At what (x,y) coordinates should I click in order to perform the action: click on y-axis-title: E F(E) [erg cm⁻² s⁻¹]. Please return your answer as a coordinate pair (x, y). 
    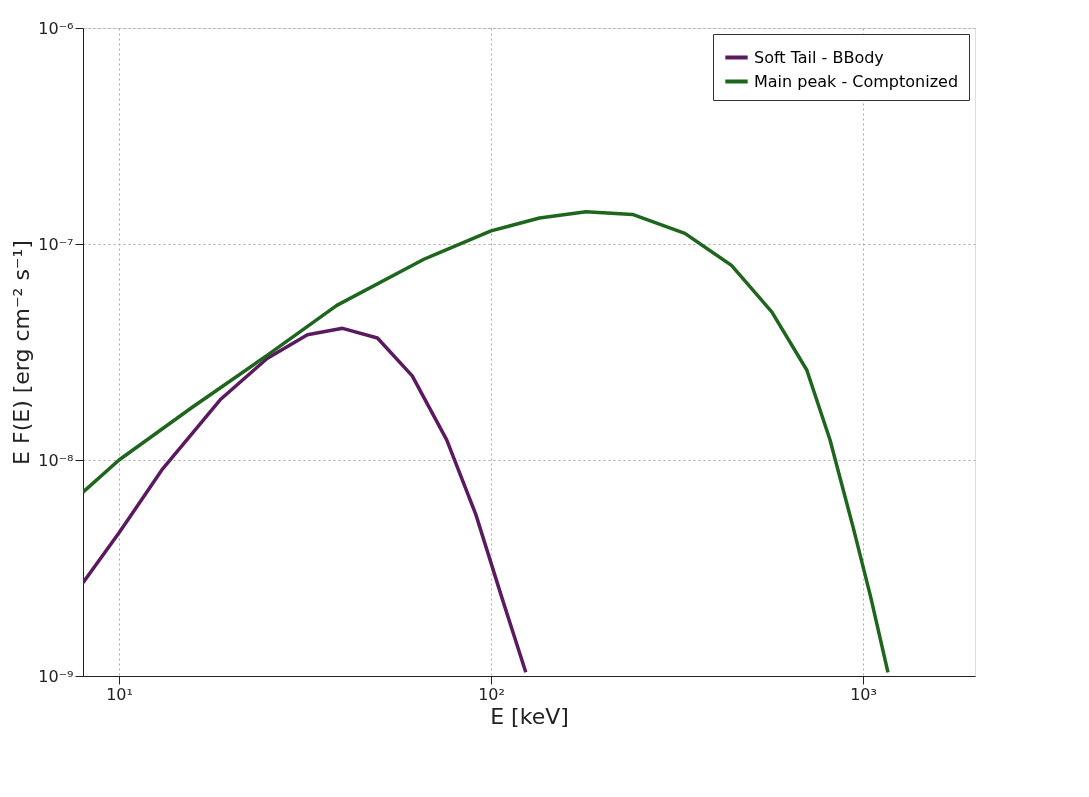
    Looking at the image, I should click on (22, 352).